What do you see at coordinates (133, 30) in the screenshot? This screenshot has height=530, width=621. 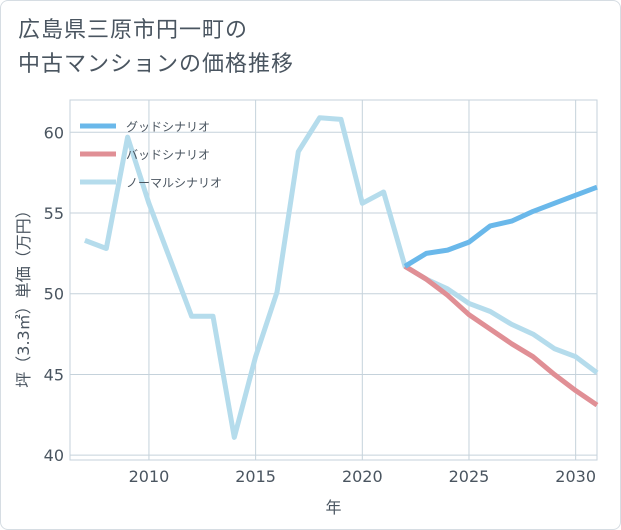 I see `chart-title-line1: 広島県三原市円一町の` at bounding box center [133, 30].